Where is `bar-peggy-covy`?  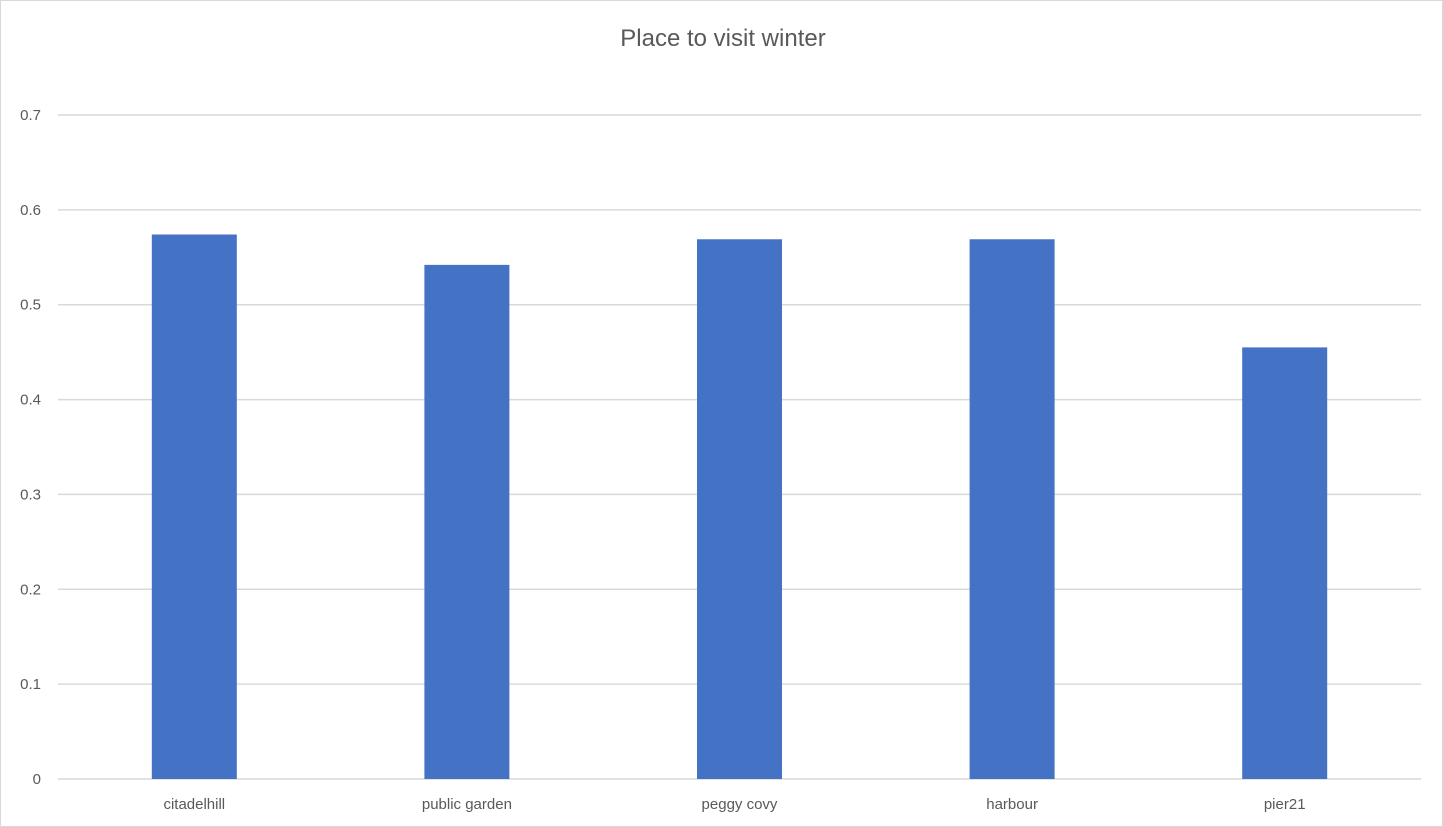 bar-peggy-covy is located at coordinates (739, 509).